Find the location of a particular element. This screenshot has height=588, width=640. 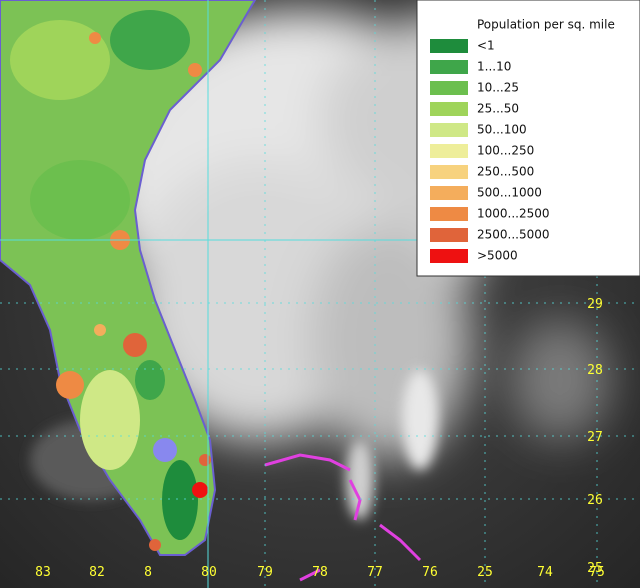

legend-label: <1 is located at coordinates (486, 46).